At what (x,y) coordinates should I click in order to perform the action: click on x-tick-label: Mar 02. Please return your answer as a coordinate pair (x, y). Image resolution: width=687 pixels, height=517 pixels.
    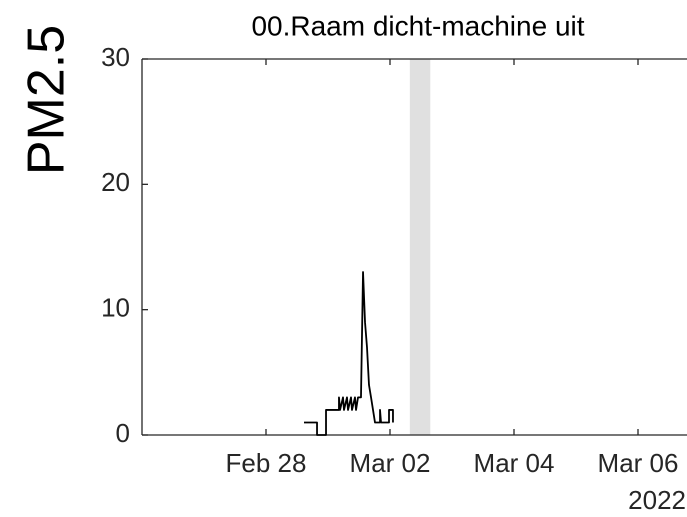
    Looking at the image, I should click on (390, 463).